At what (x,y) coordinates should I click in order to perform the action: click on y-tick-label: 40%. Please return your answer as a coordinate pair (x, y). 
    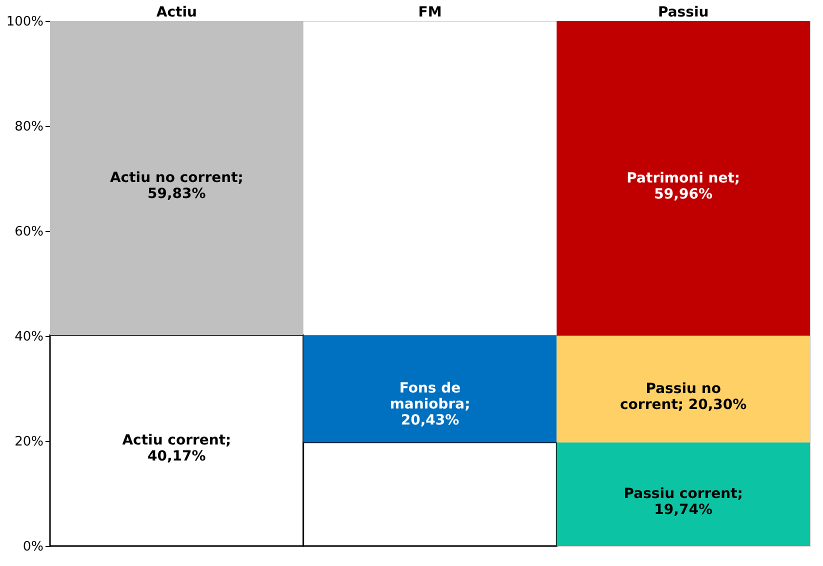
    Looking at the image, I should click on (29, 337).